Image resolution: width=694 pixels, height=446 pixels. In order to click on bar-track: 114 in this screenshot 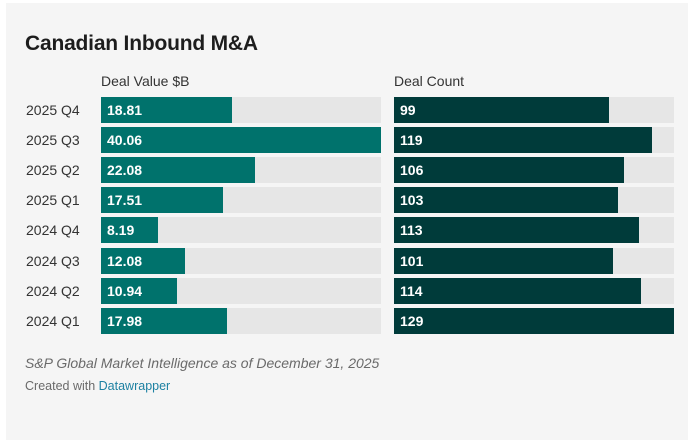, I will do `click(534, 291)`.